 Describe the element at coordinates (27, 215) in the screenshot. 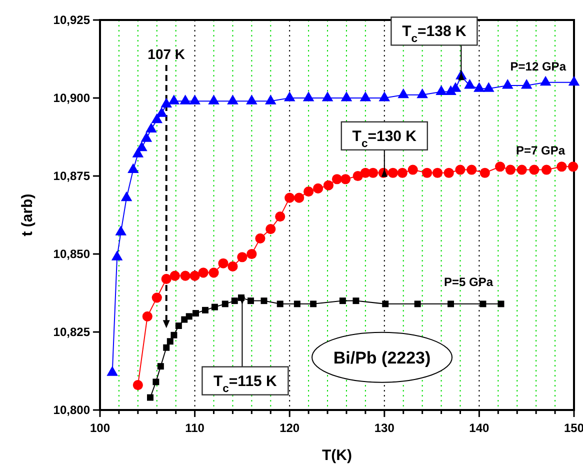

I see `y-axis-title: t (arb)` at that location.